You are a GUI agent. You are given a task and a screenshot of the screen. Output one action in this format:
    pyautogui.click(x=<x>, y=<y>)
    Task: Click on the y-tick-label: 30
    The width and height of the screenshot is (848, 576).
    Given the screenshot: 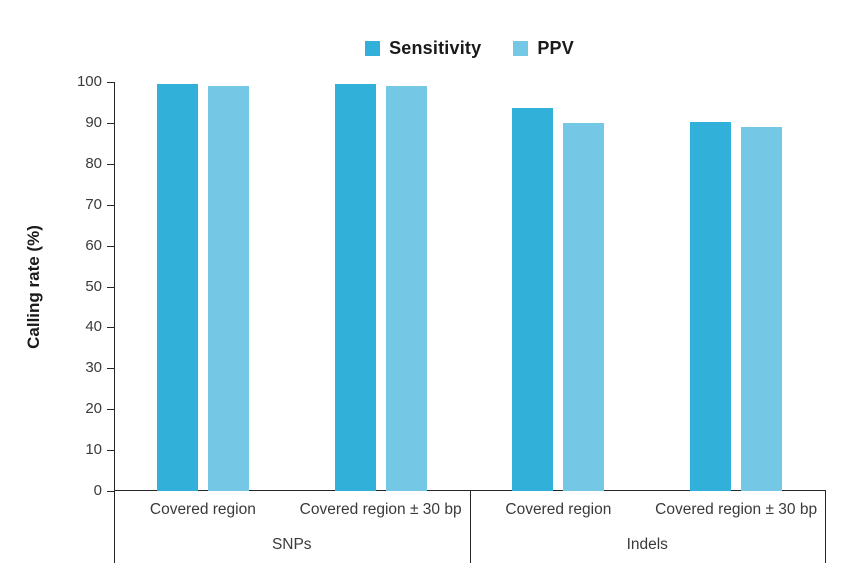 What is the action you would take?
    pyautogui.click(x=93, y=367)
    